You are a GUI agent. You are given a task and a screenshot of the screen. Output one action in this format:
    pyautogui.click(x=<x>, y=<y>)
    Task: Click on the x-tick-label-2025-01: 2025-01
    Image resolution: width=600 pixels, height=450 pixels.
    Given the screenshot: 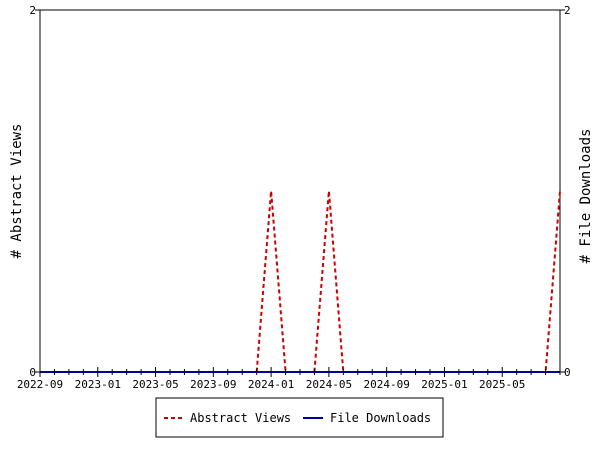 What is the action you would take?
    pyautogui.click(x=444, y=384)
    